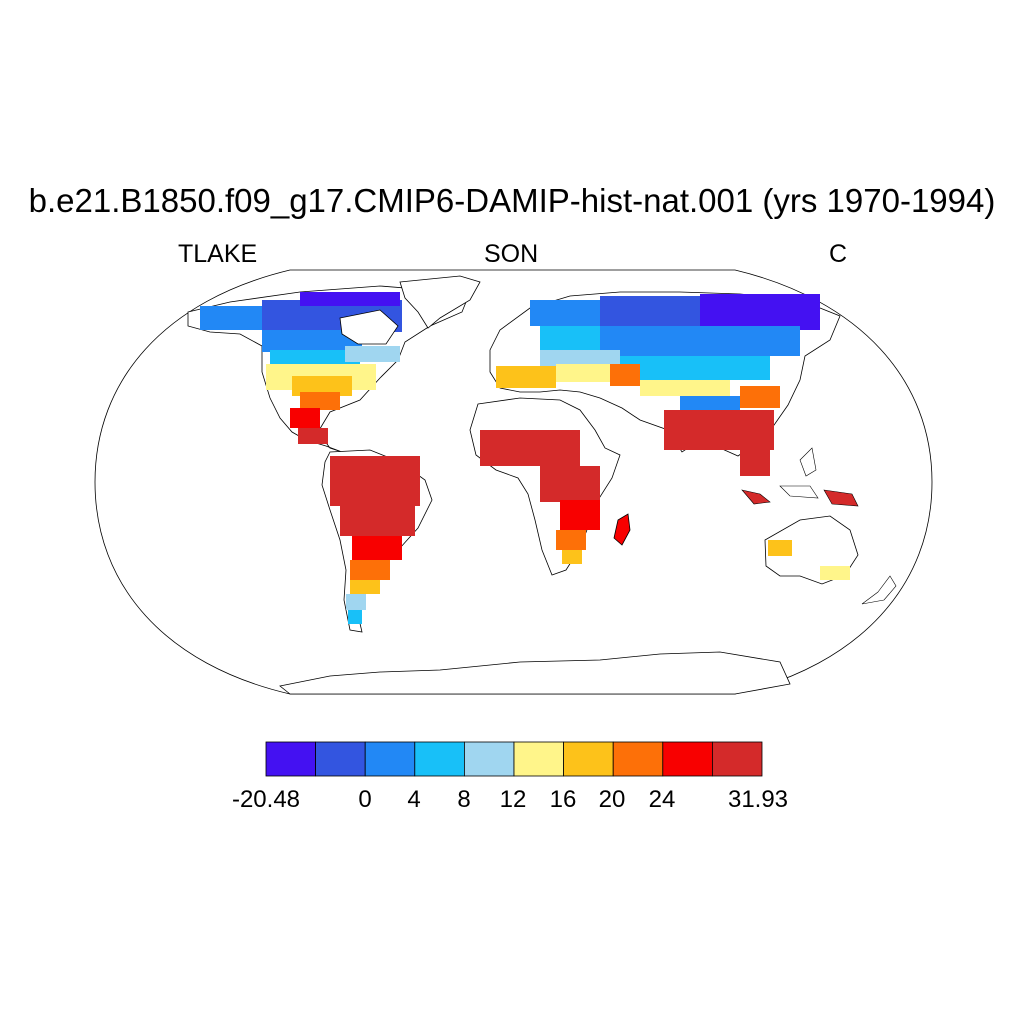 The image size is (1024, 1024). I want to click on new-zealand-outline, so click(879, 590).